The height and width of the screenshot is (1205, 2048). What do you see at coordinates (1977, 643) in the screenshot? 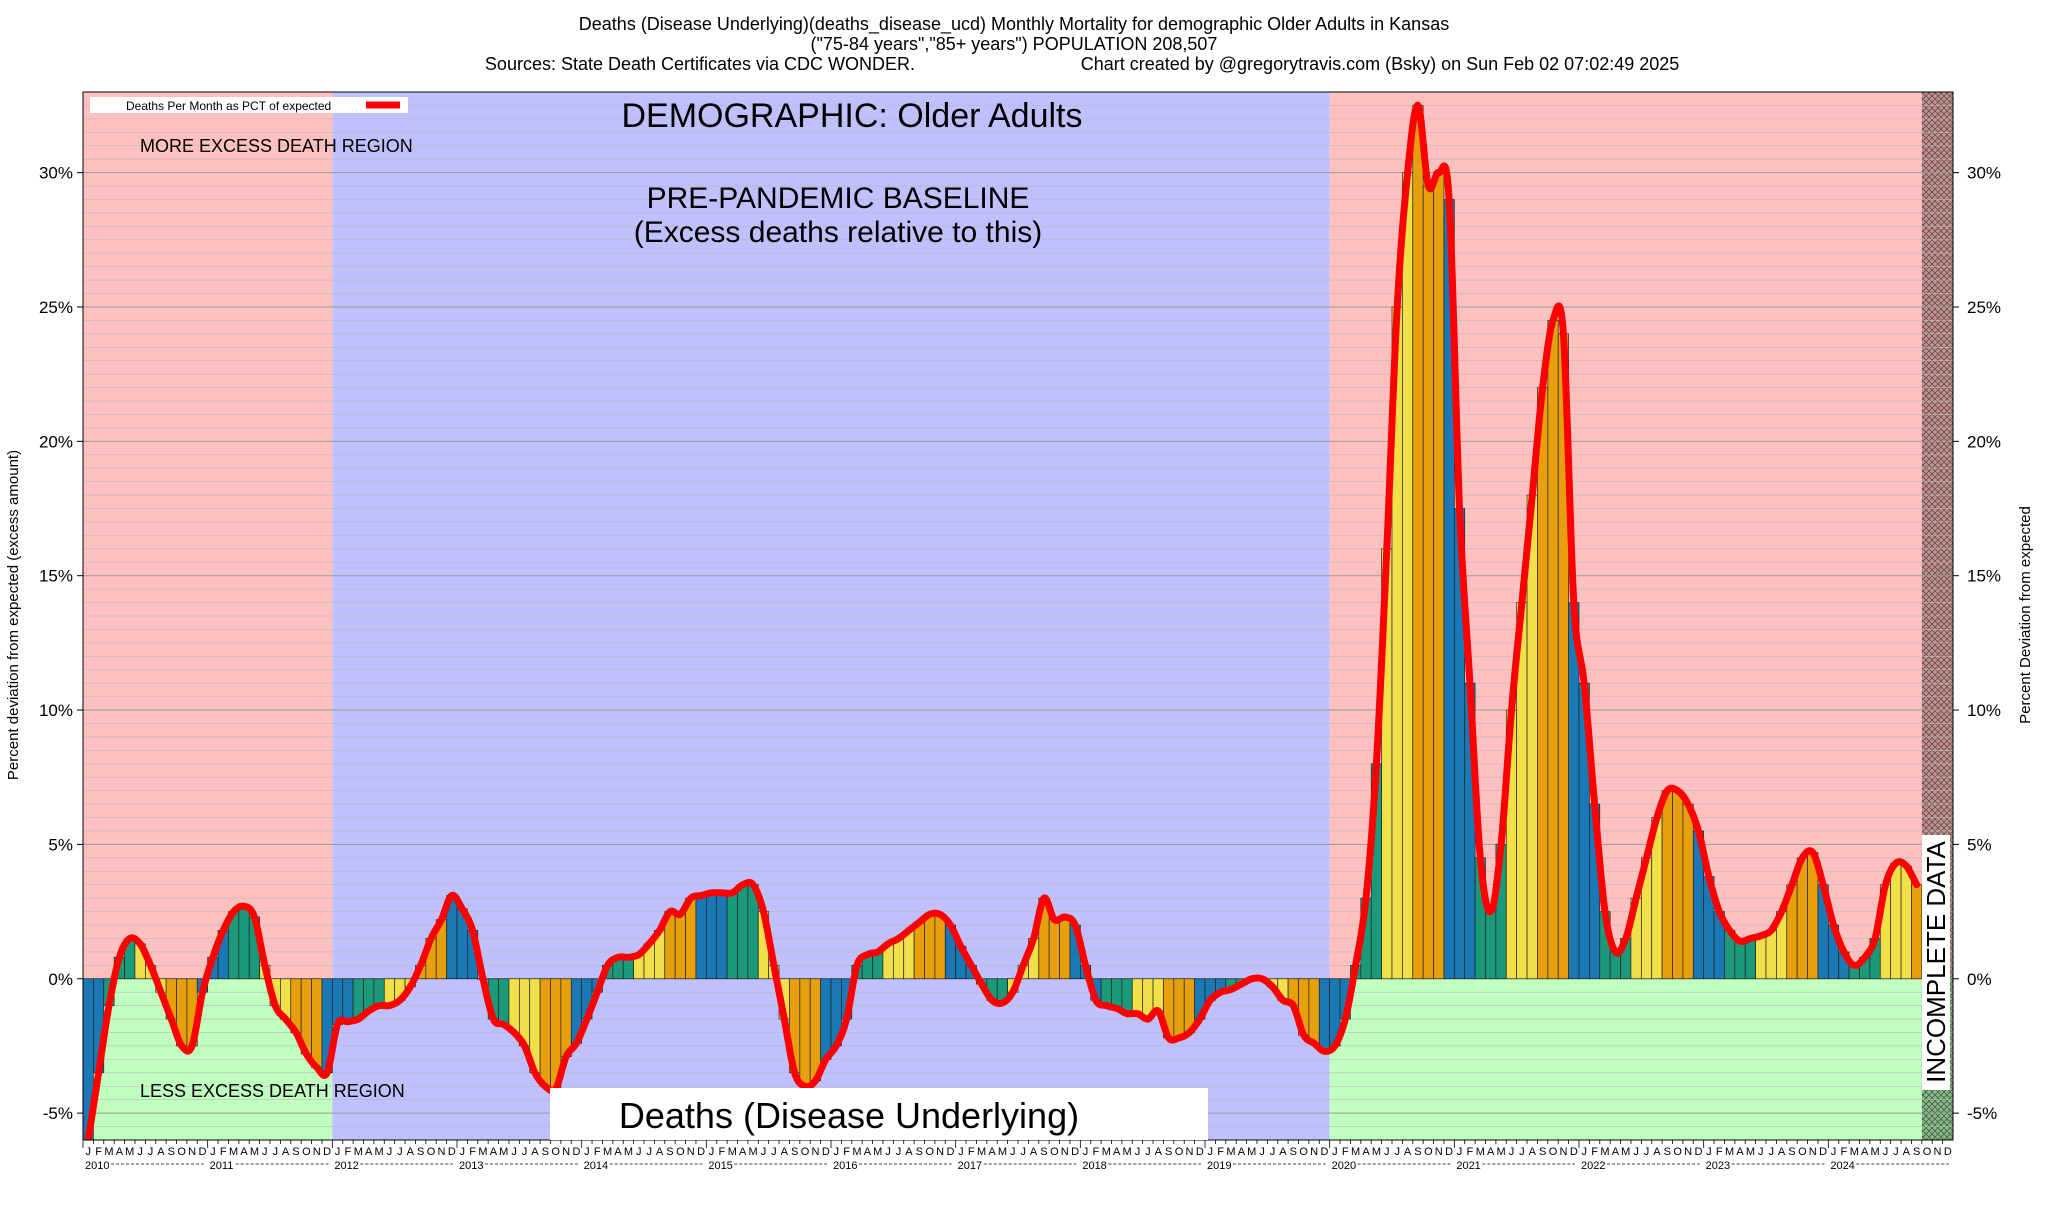
I see `y-axis-right: -5% 0% 5% 10% 15% 20% 25% 30%` at bounding box center [1977, 643].